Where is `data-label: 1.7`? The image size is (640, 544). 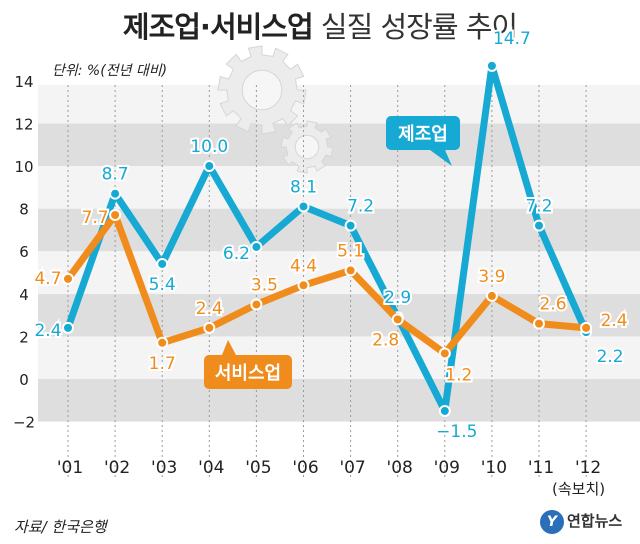 data-label: 1.7 is located at coordinates (162, 364).